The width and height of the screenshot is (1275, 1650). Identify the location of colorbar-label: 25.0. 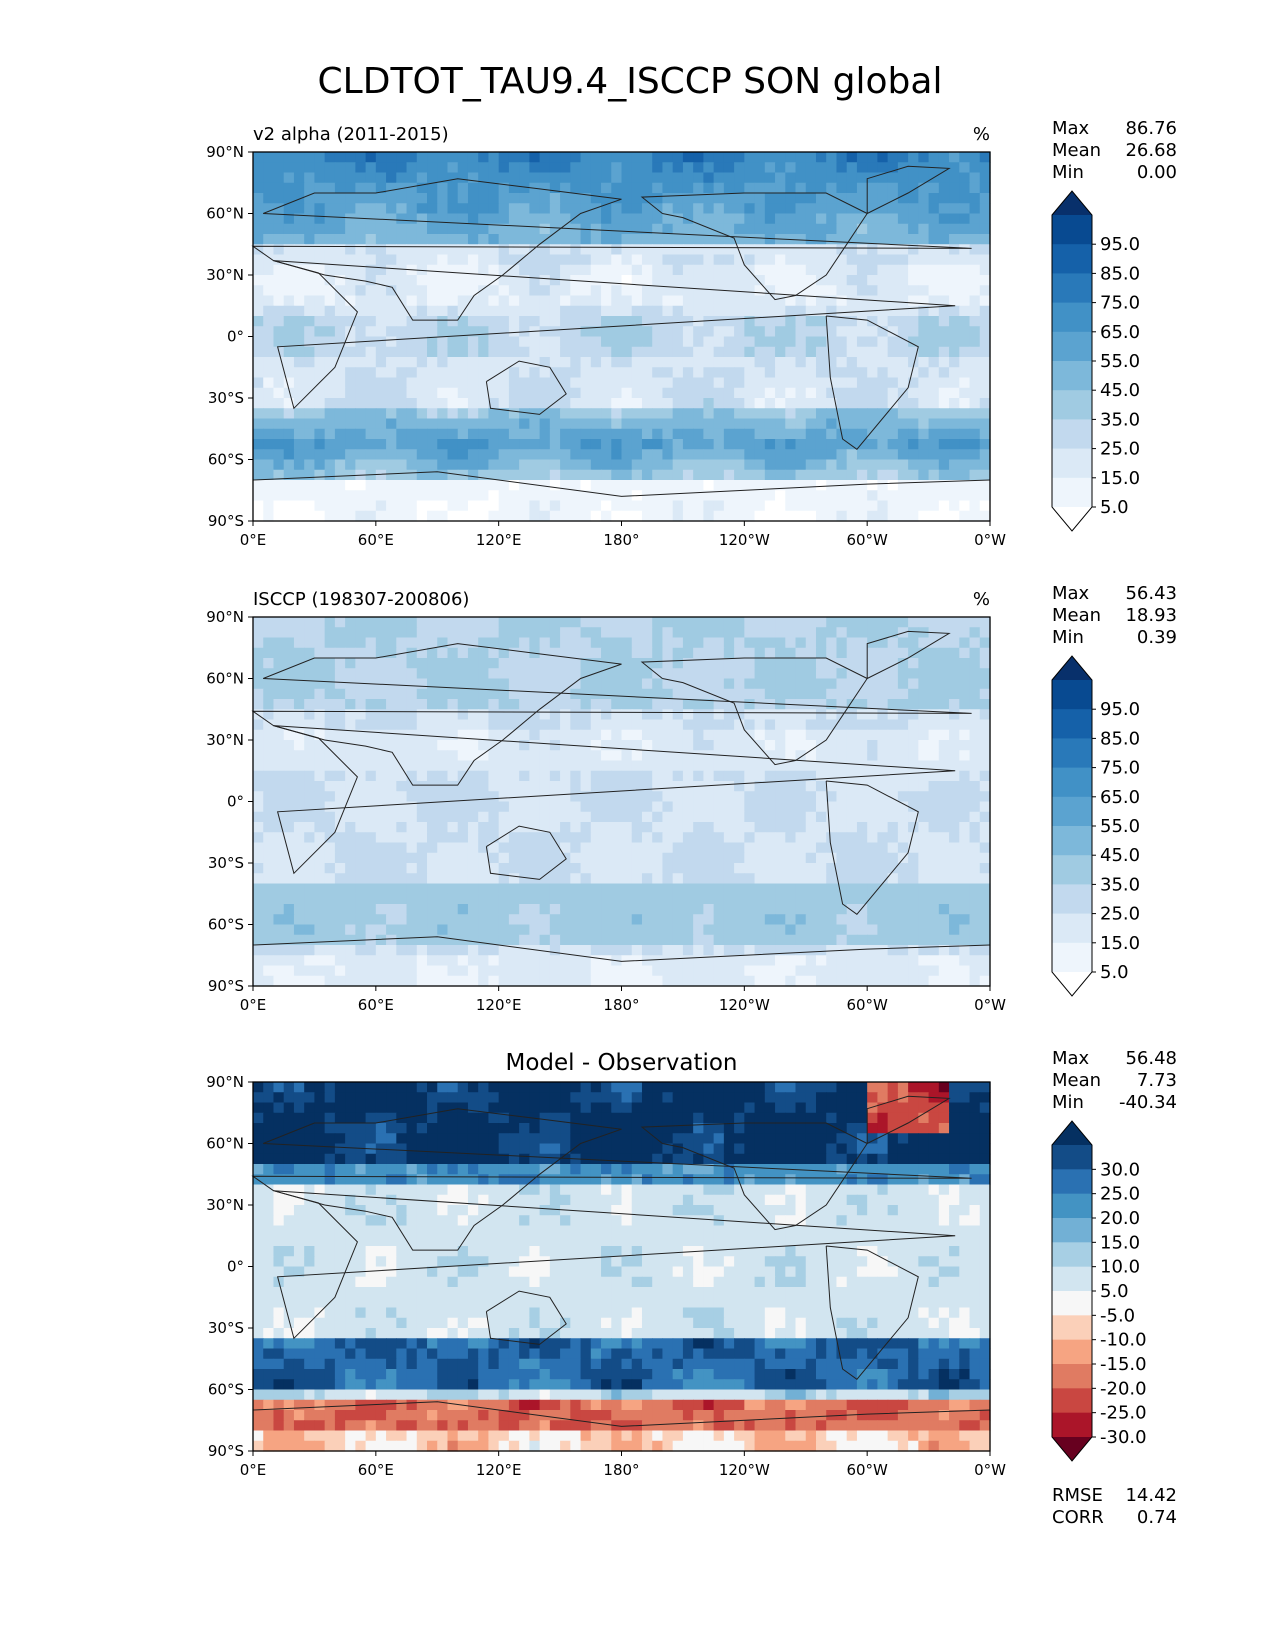
(1120, 449).